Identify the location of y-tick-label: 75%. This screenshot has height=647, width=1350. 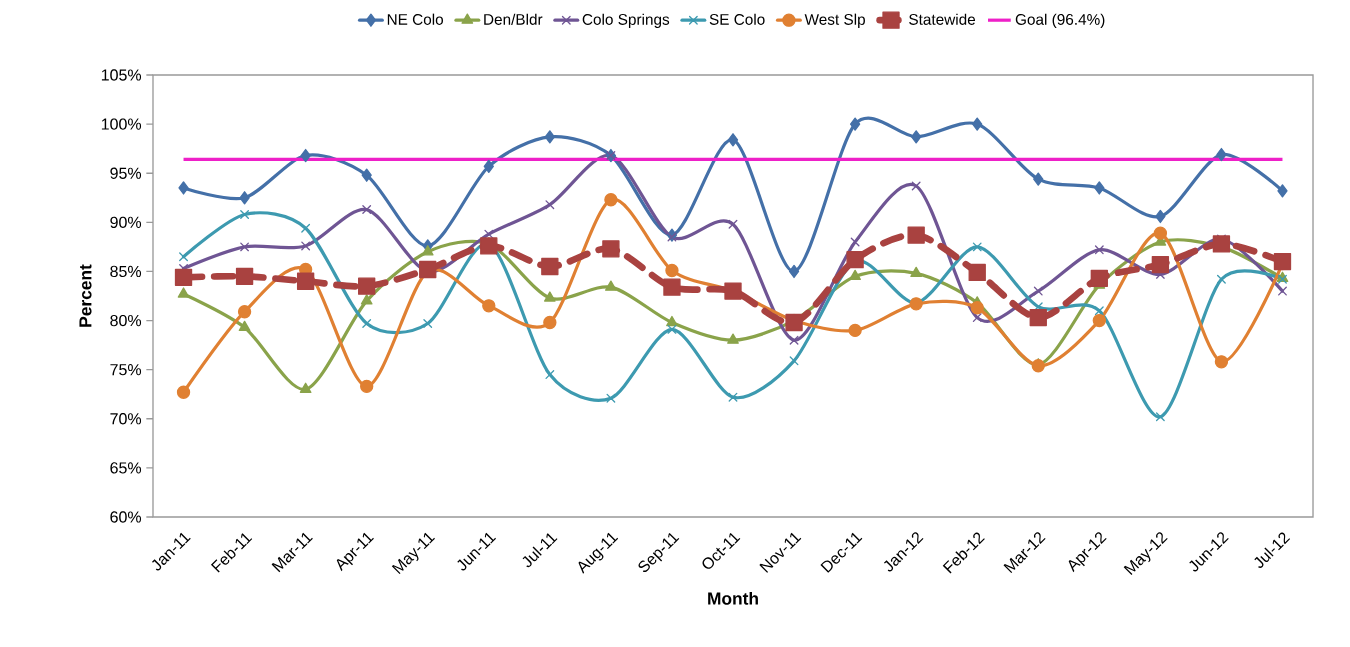
(126, 370).